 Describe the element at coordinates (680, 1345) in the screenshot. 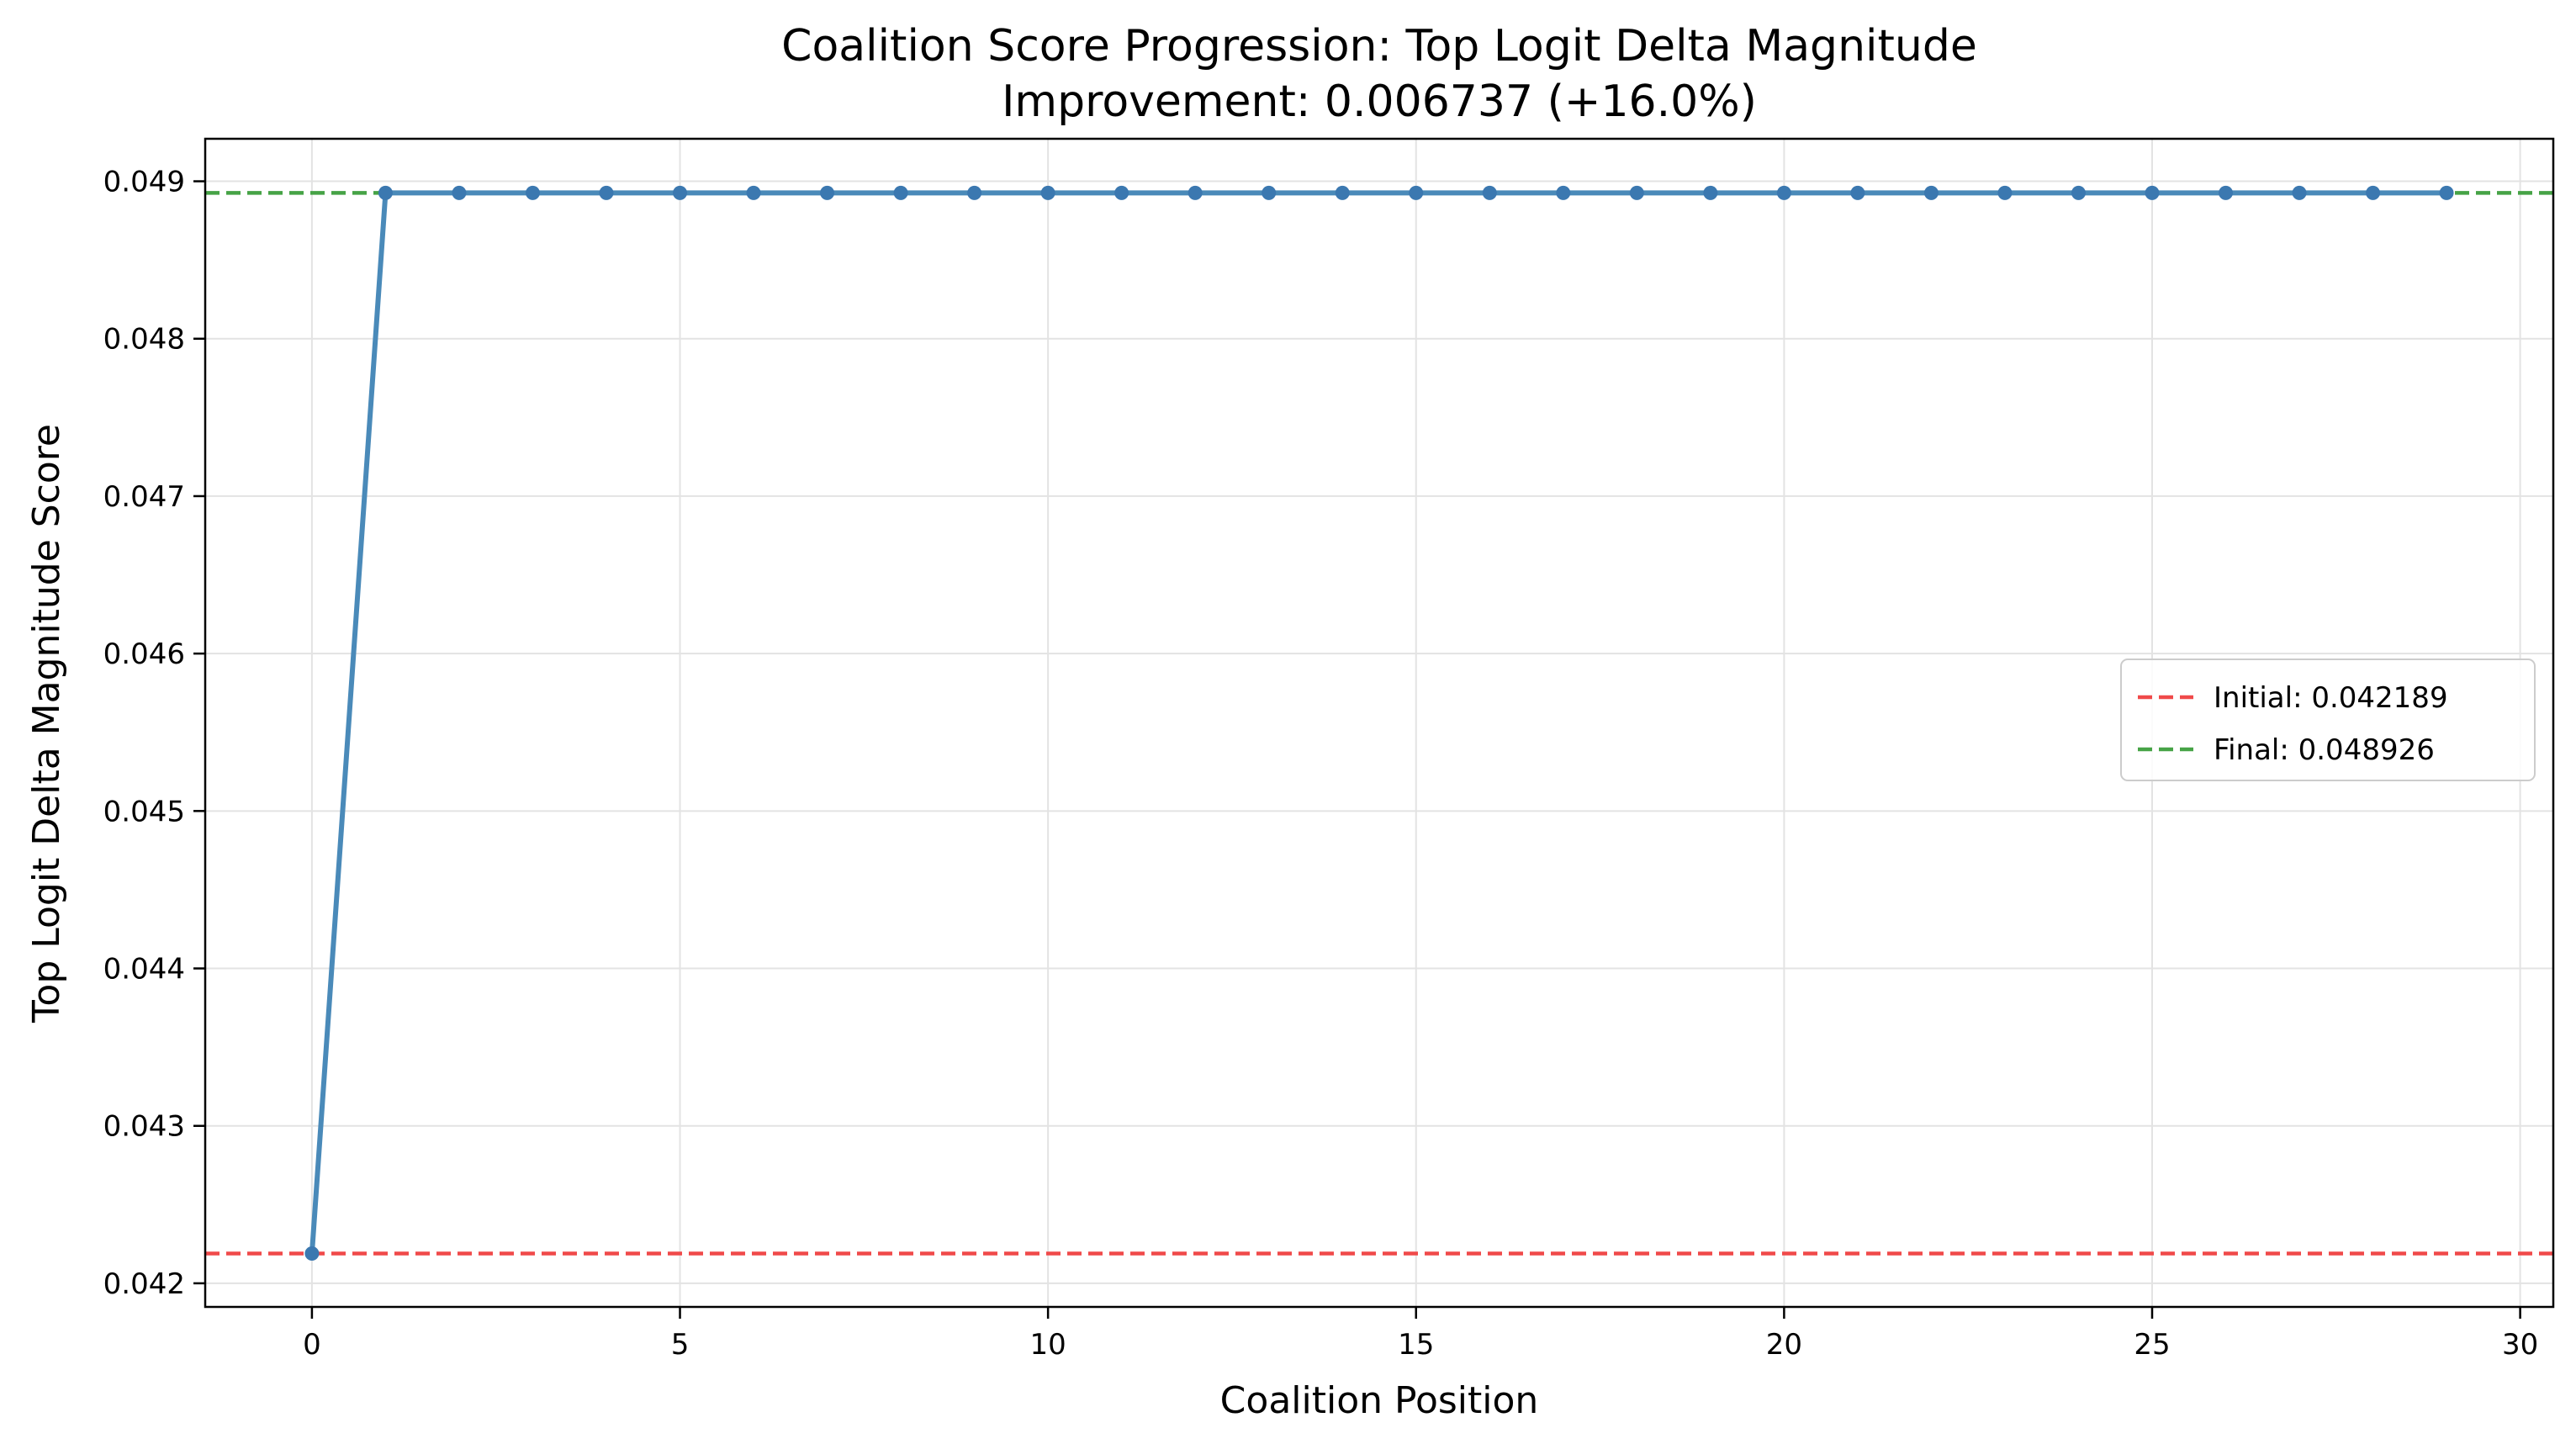

I see `x-tick-label: 5` at that location.